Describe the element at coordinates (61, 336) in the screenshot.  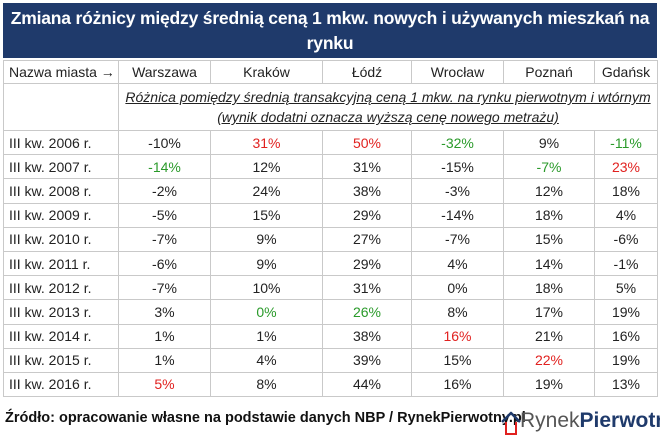
I see `row-label: III kw. 2014 r.` at that location.